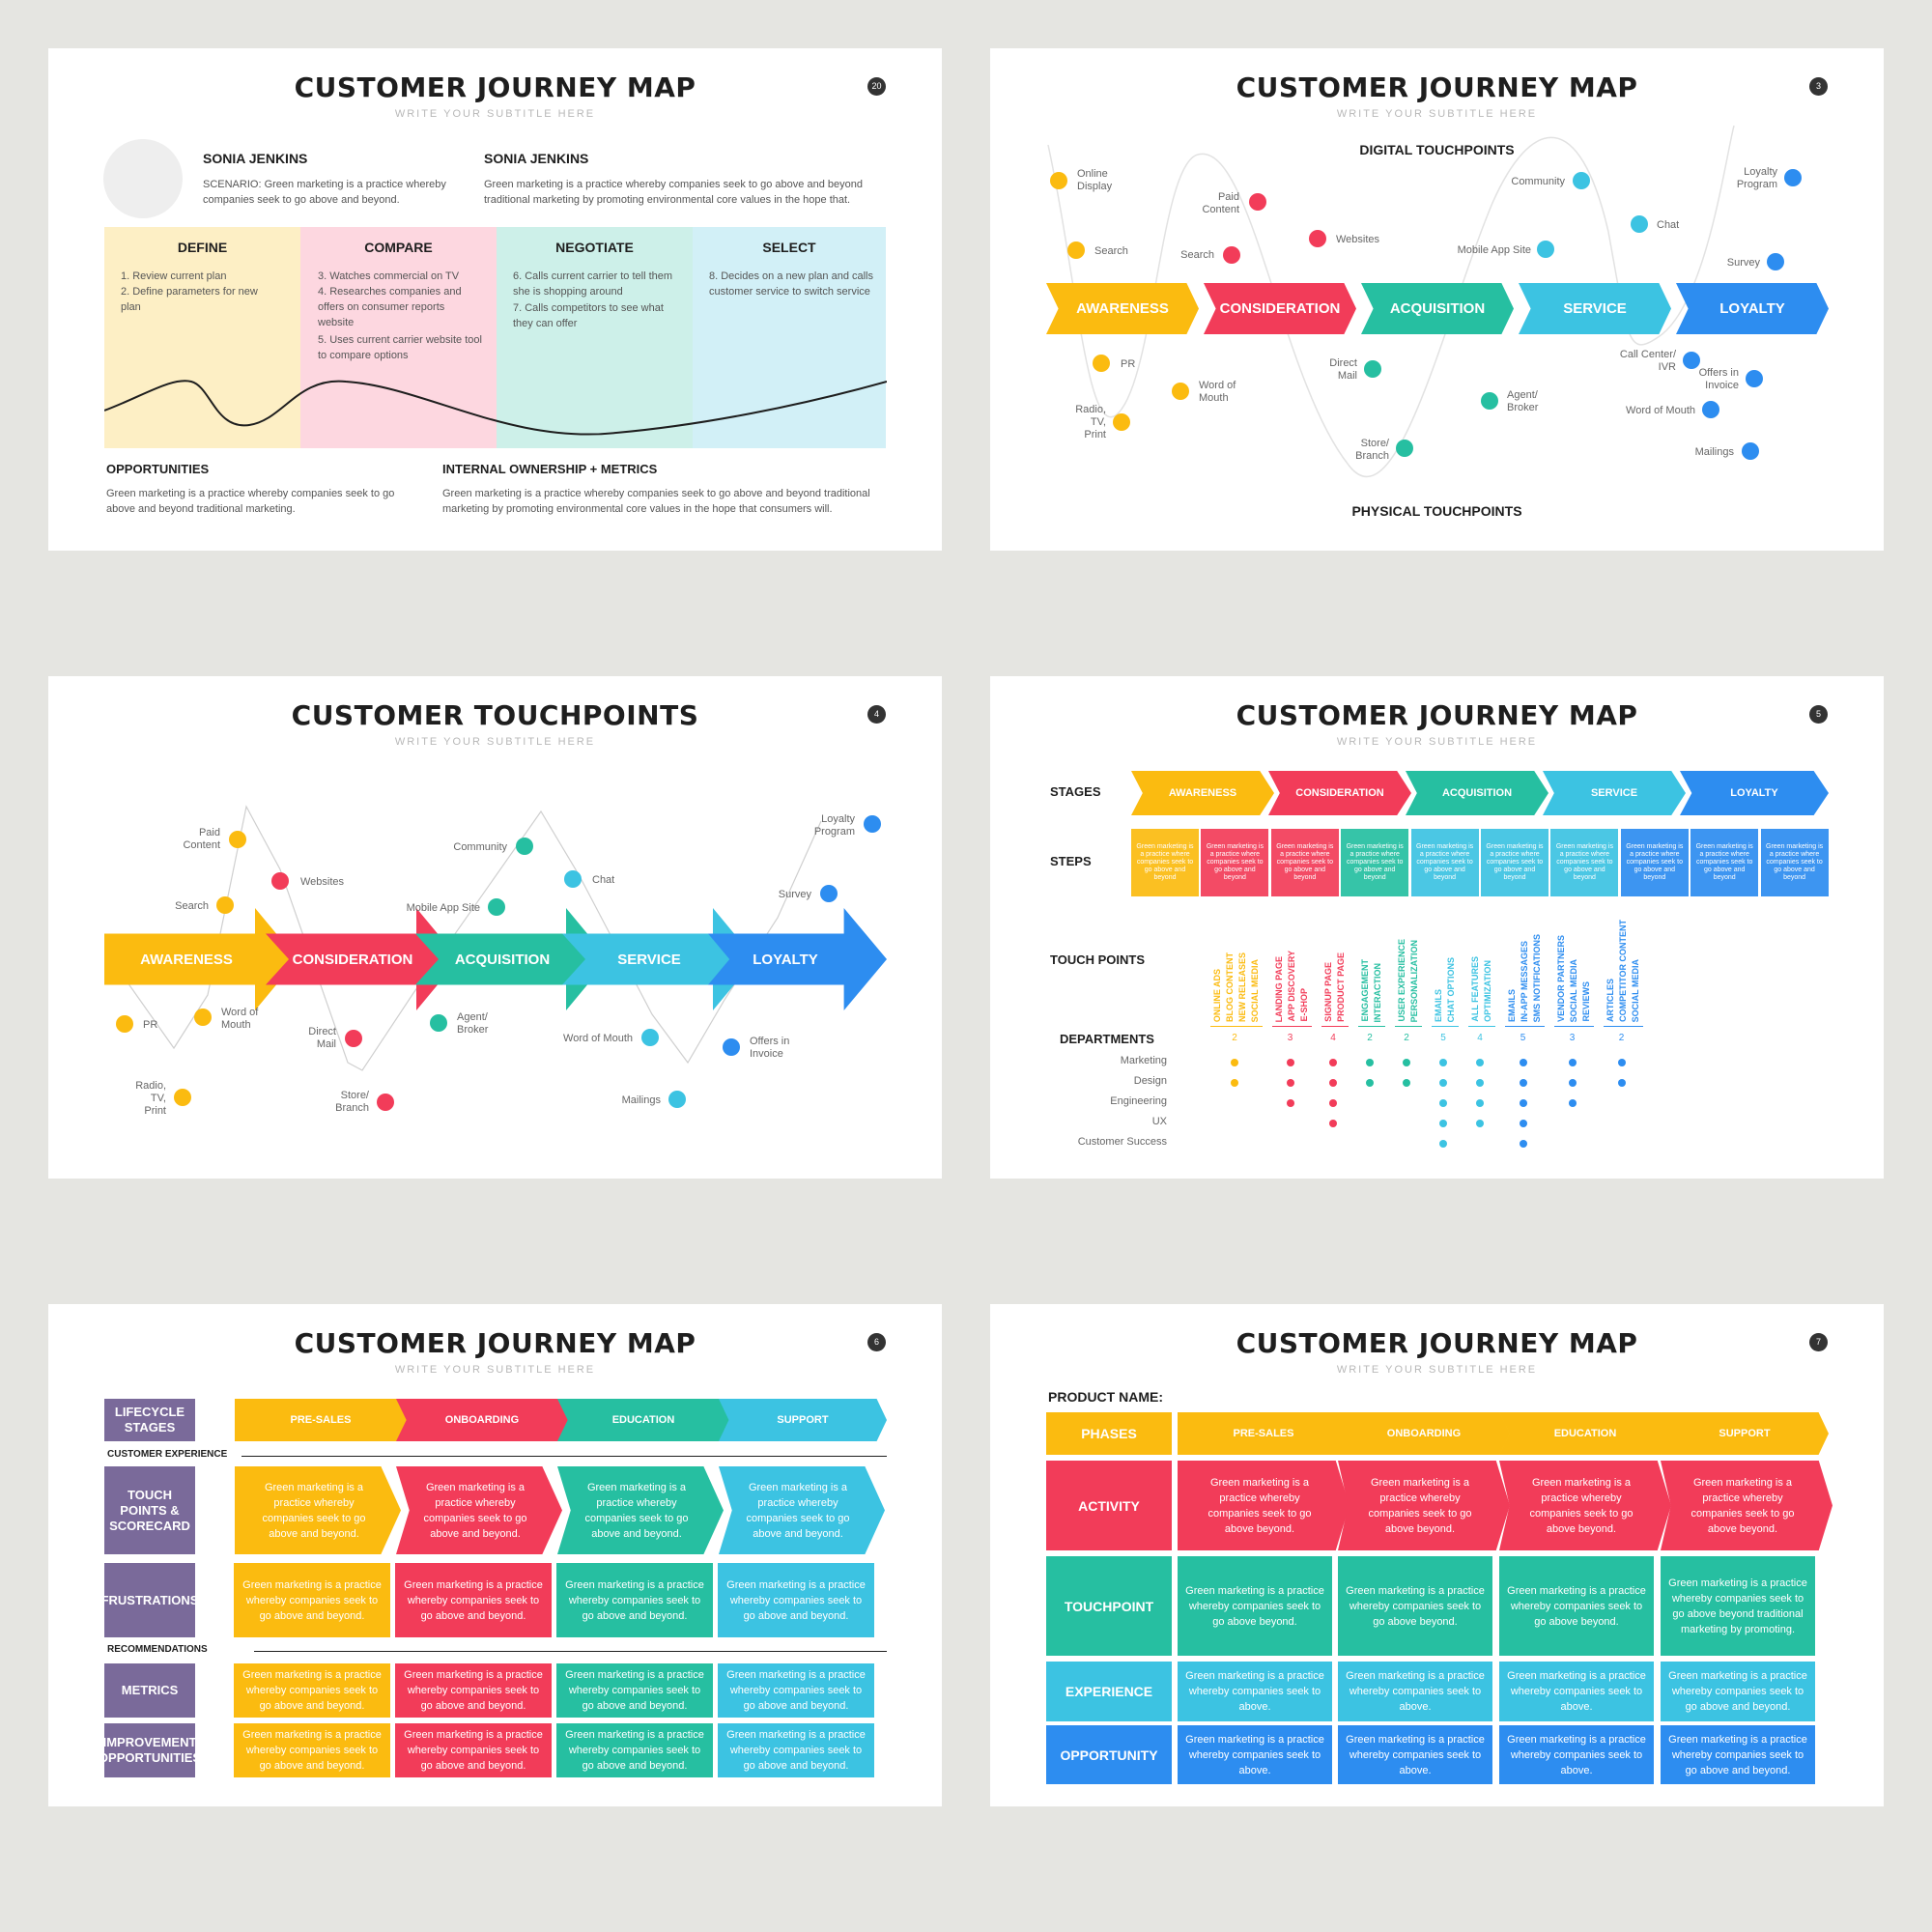  Describe the element at coordinates (1279, 988) in the screenshot. I see `touchpoint-label: LANDING PAGE` at that location.